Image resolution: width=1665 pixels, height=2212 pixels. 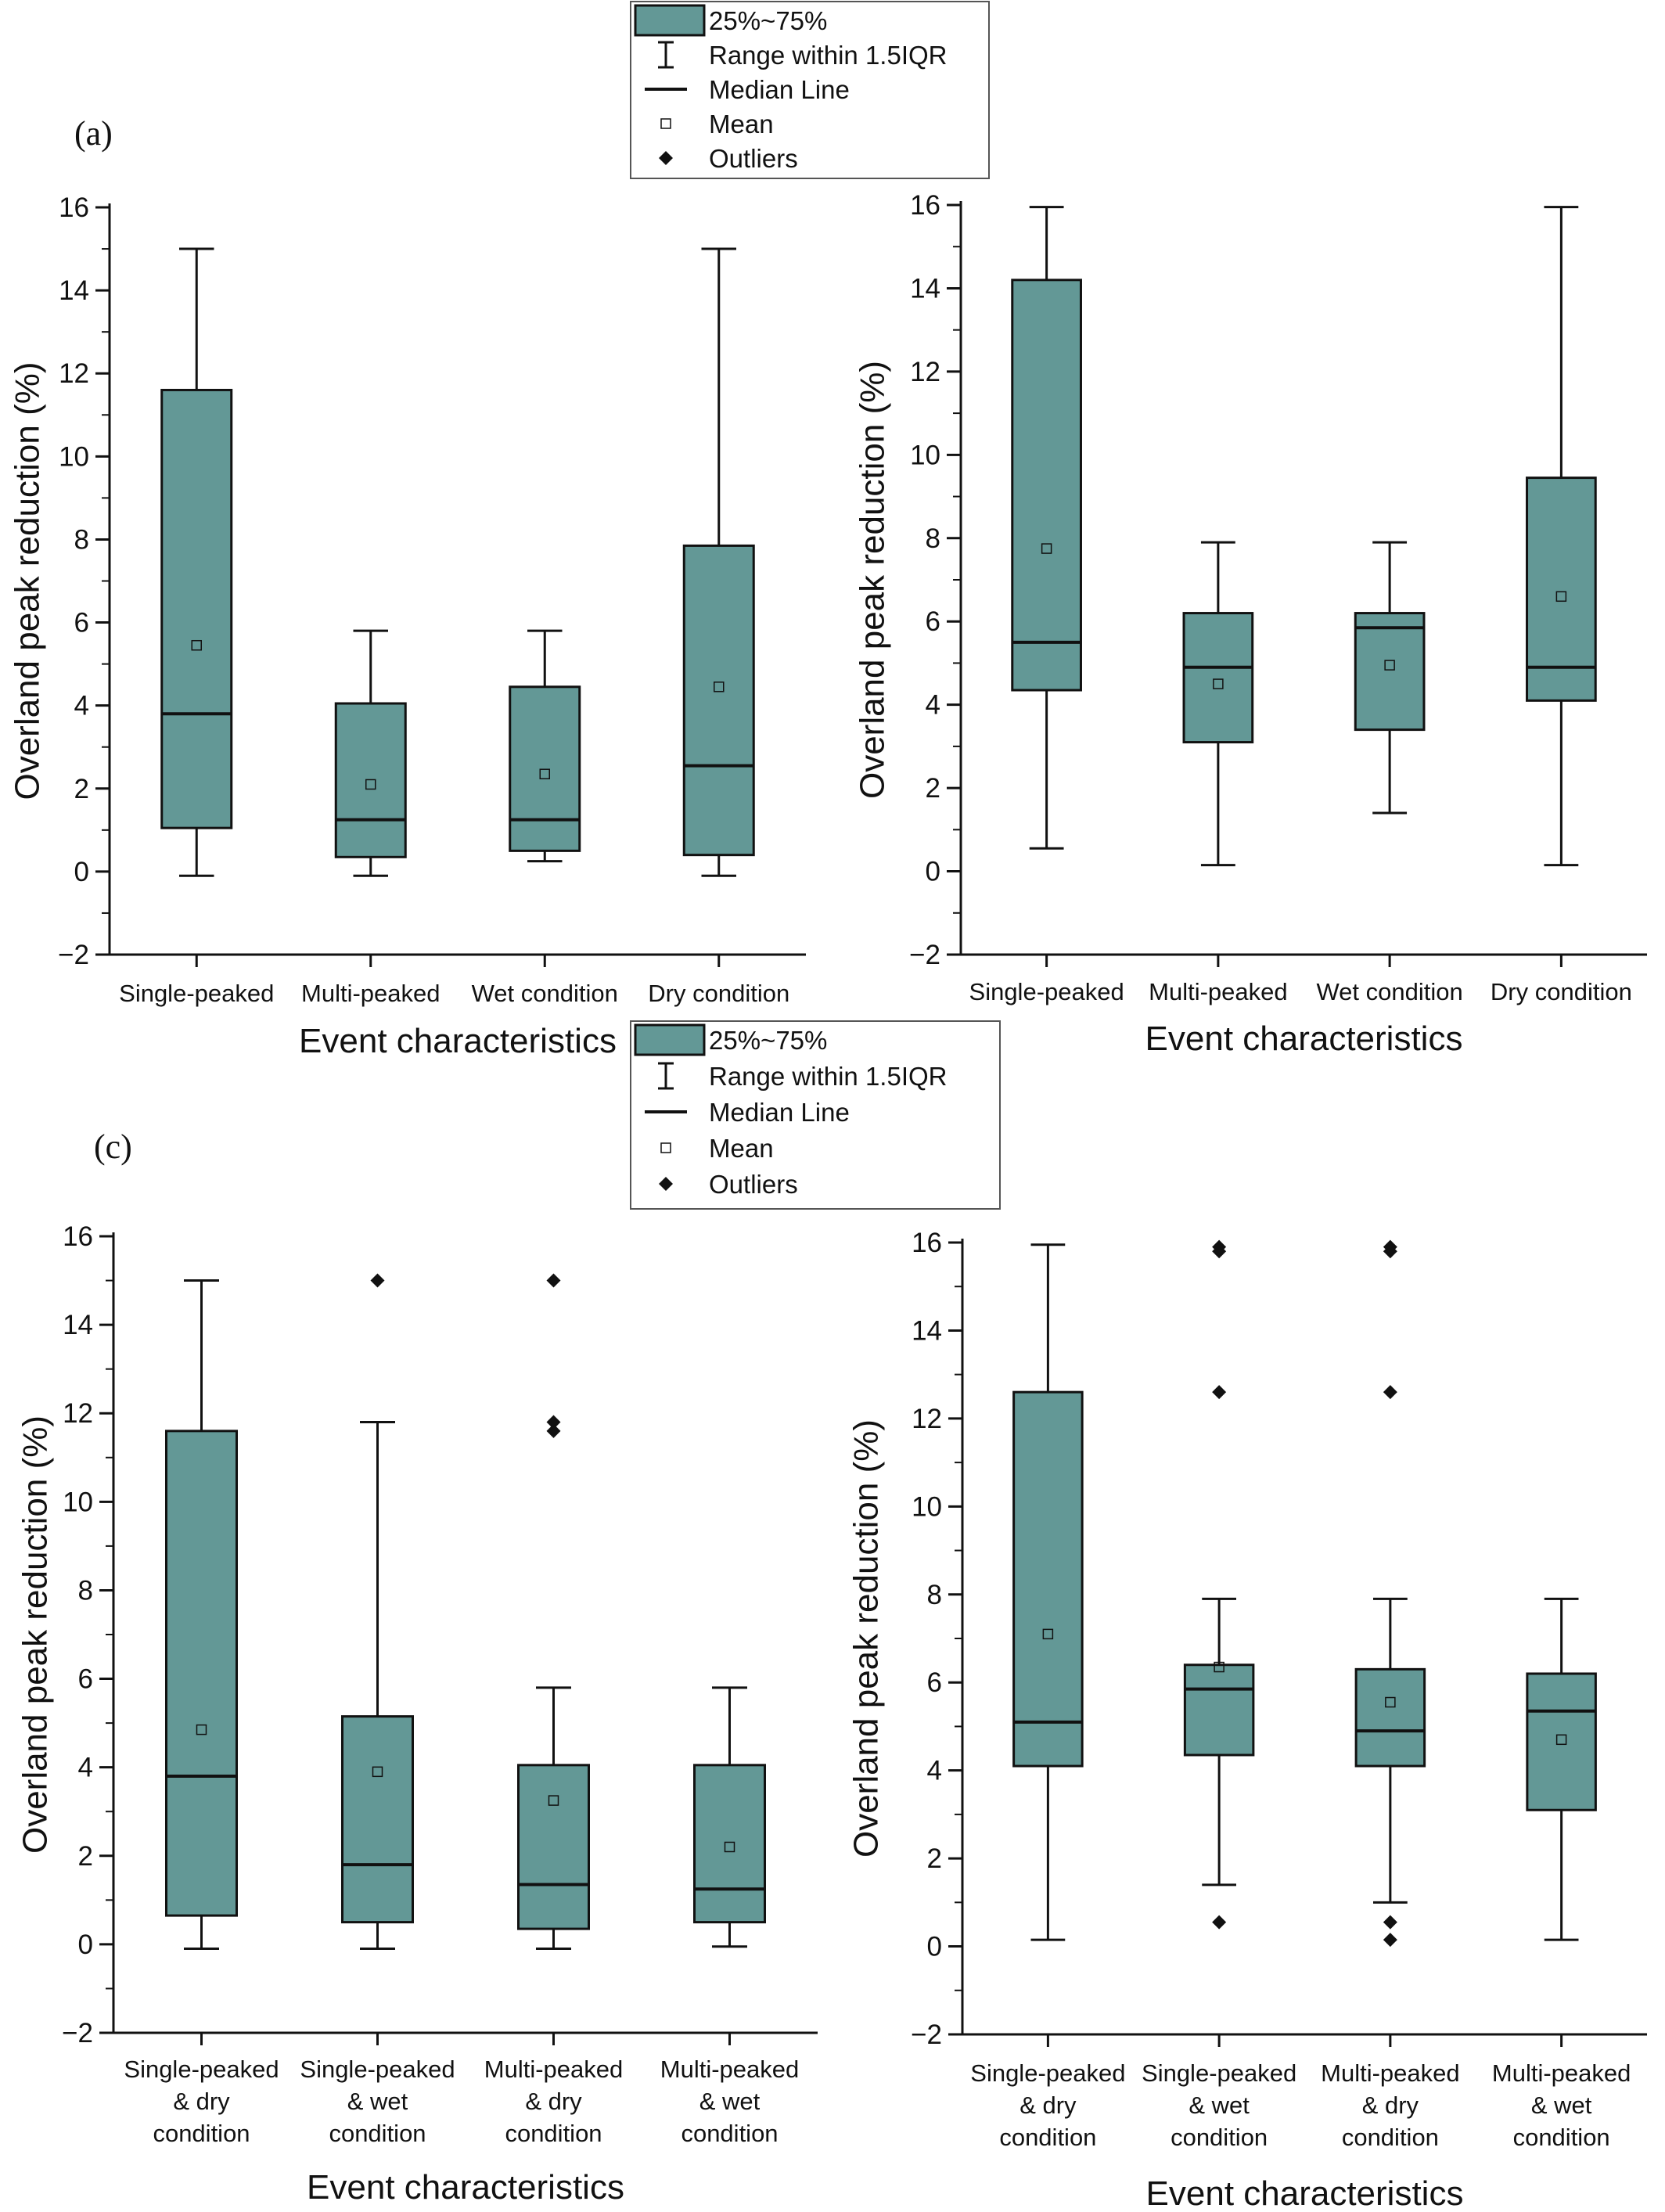 I want to click on panel-label: (c), so click(x=113, y=1147).